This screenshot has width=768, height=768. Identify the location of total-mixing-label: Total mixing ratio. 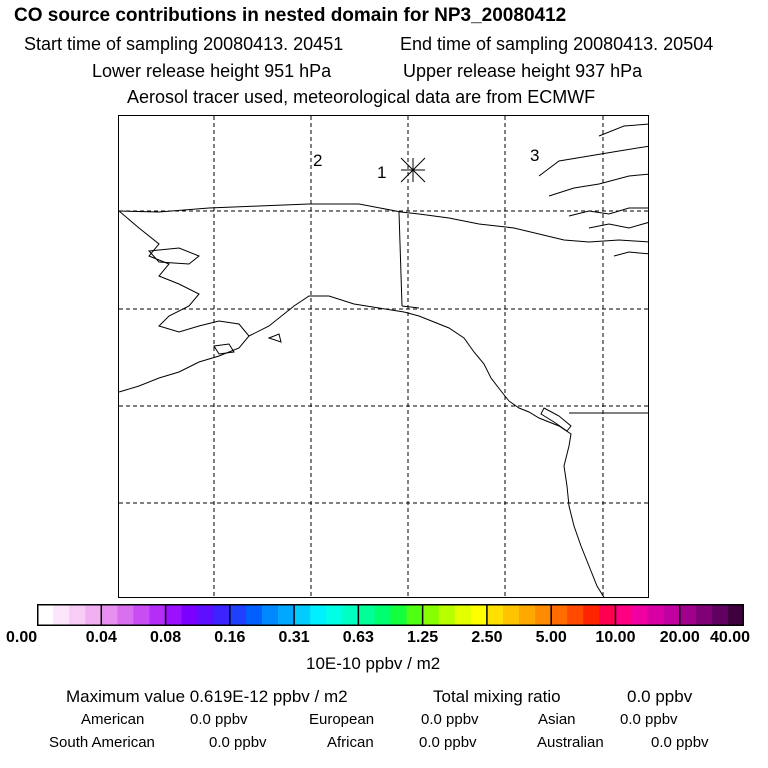
(497, 696).